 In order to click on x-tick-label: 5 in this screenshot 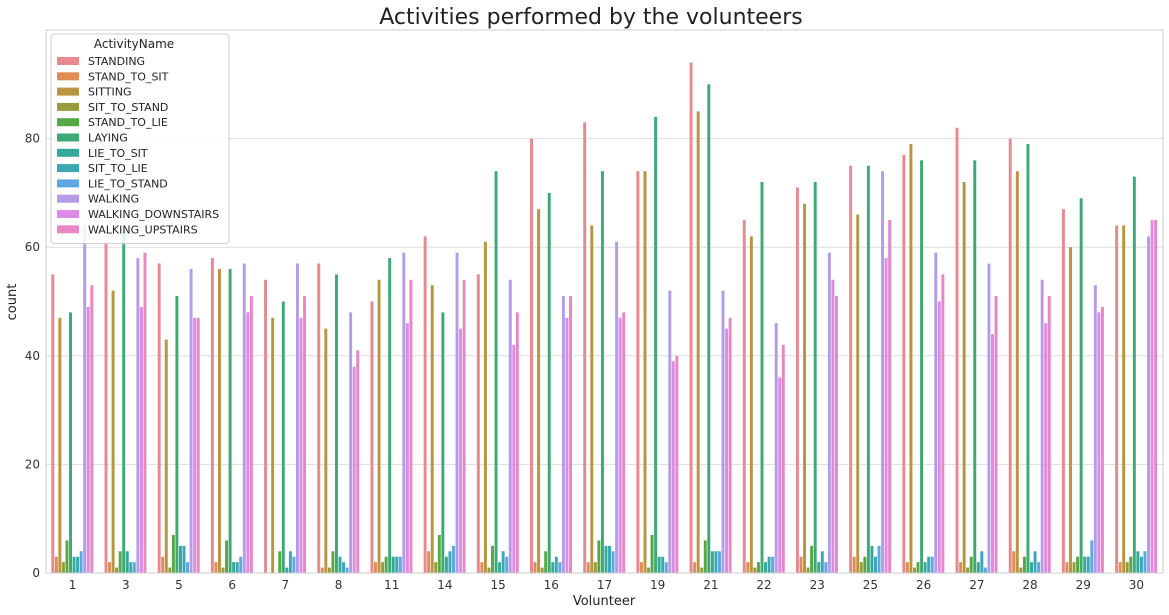, I will do `click(179, 585)`.